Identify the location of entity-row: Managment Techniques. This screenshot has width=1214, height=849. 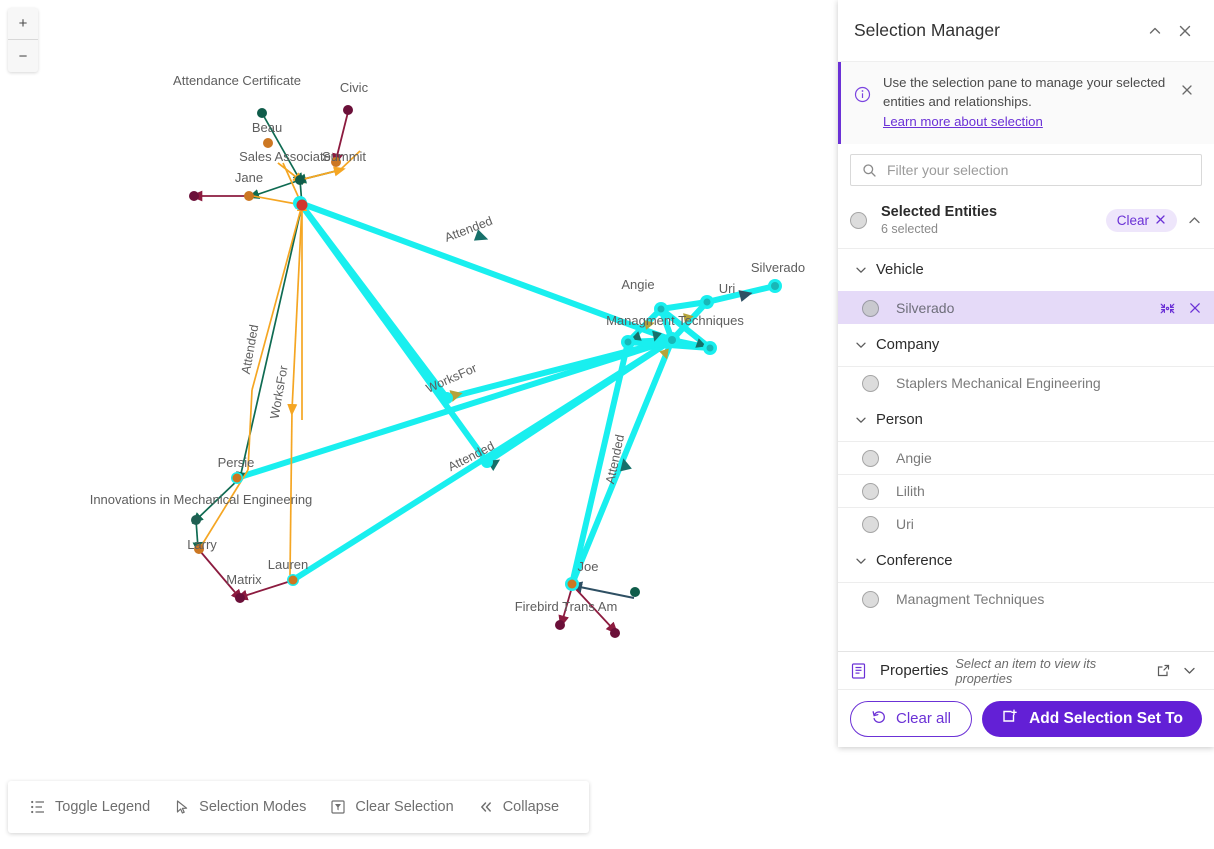
(1026, 598).